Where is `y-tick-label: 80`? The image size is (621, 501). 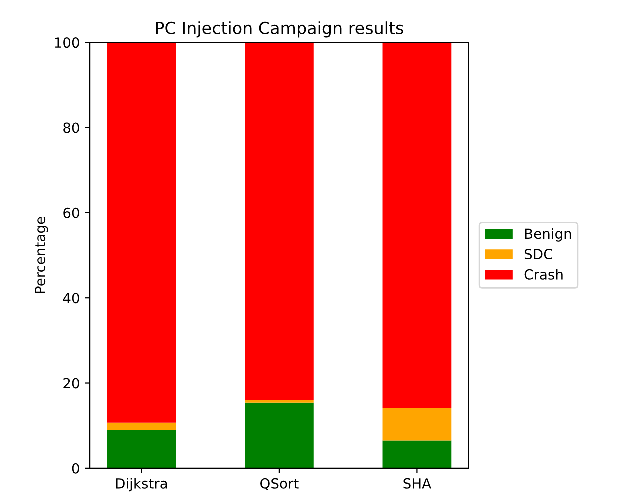
y-tick-label: 80 is located at coordinates (72, 128).